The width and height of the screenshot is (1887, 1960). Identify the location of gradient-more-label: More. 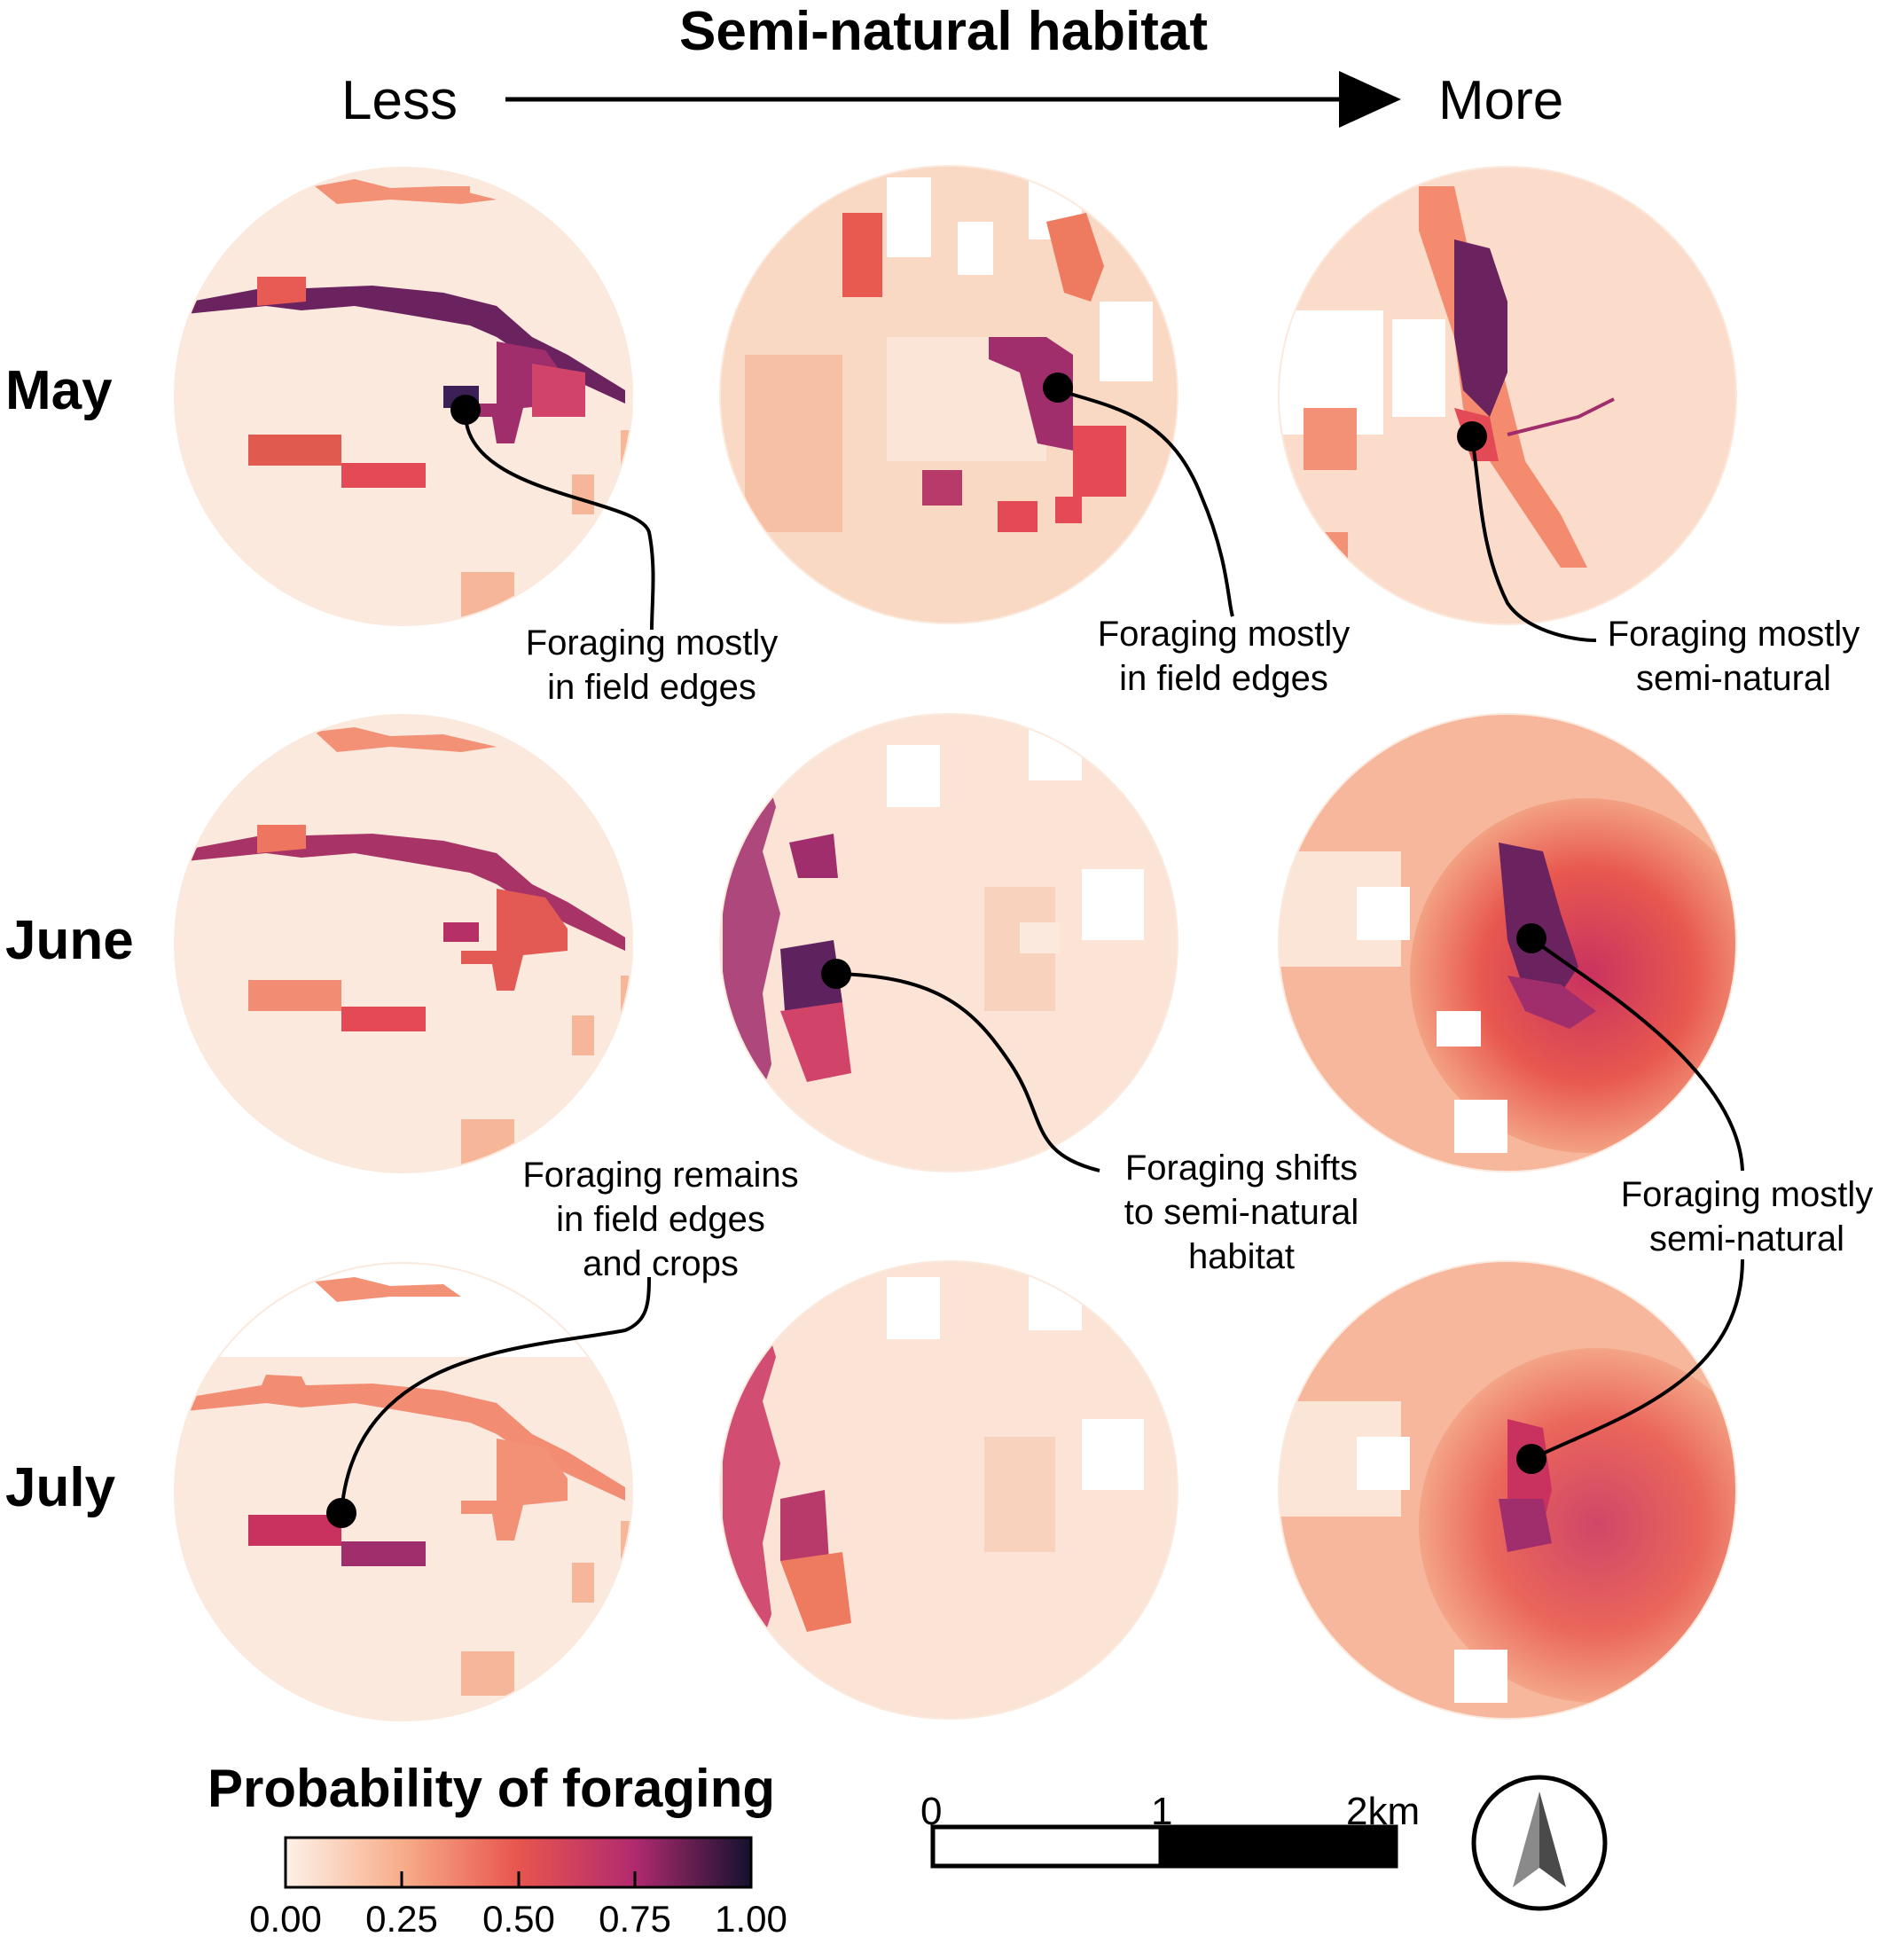
(1501, 100).